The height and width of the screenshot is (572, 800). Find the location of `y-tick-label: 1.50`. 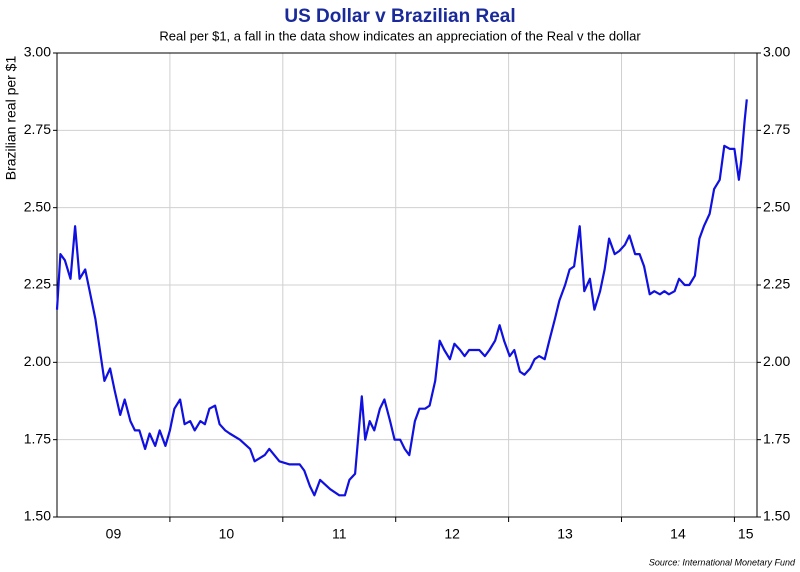

y-tick-label: 1.50 is located at coordinates (37, 516).